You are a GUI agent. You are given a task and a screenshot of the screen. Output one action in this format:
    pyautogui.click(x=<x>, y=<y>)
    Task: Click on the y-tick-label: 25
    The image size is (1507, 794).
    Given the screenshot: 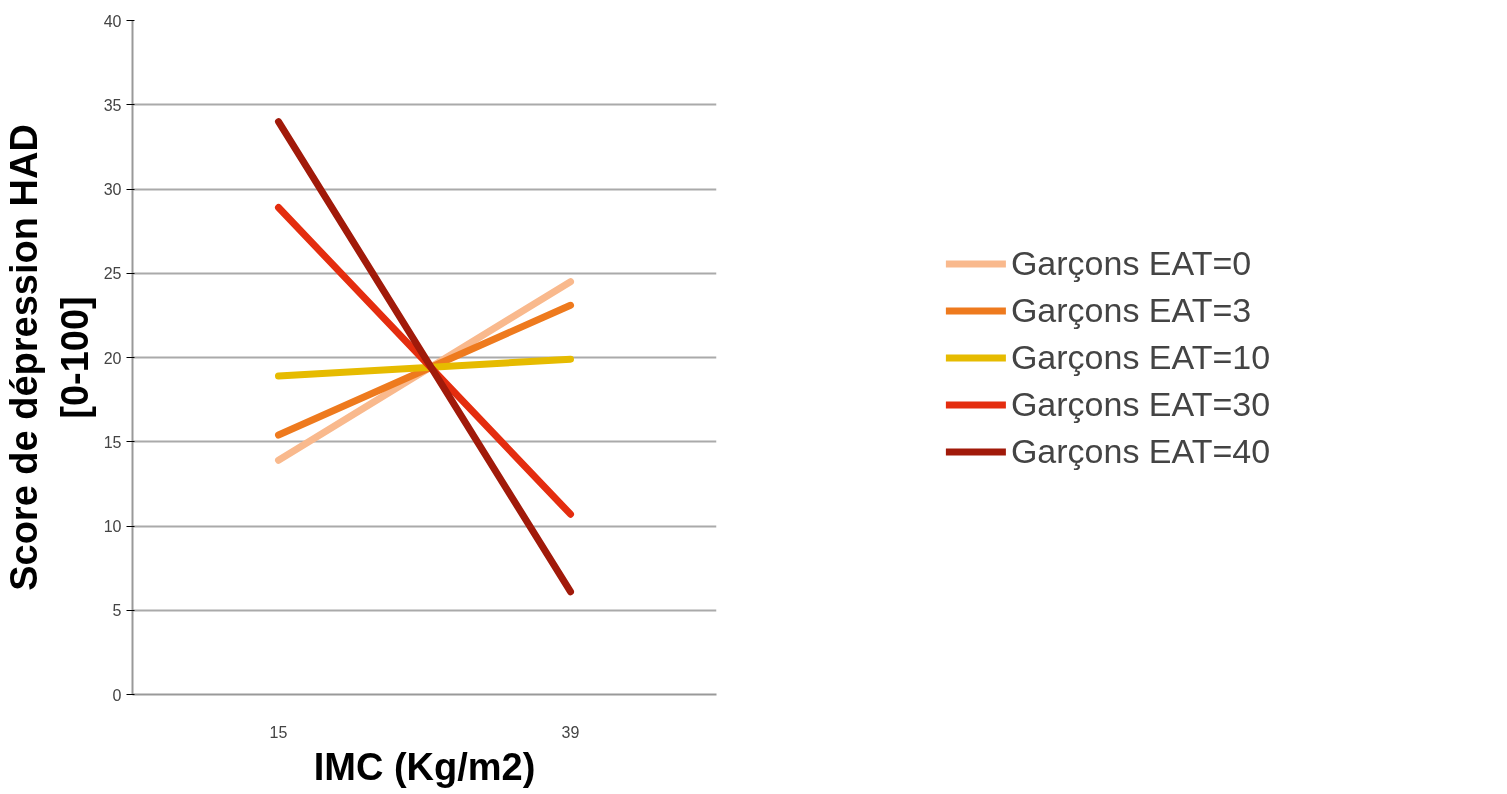 What is the action you would take?
    pyautogui.click(x=112, y=274)
    